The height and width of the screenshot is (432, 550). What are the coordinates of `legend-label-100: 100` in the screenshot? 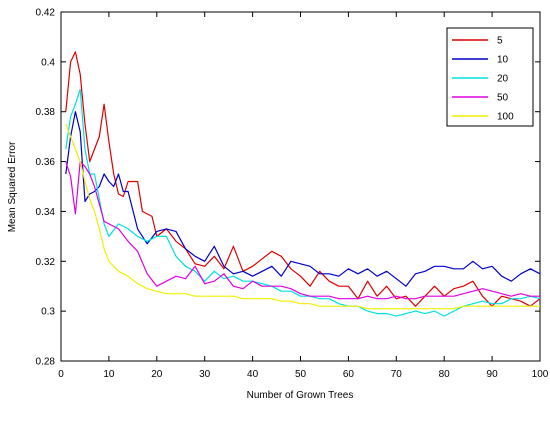 It's located at (505, 117).